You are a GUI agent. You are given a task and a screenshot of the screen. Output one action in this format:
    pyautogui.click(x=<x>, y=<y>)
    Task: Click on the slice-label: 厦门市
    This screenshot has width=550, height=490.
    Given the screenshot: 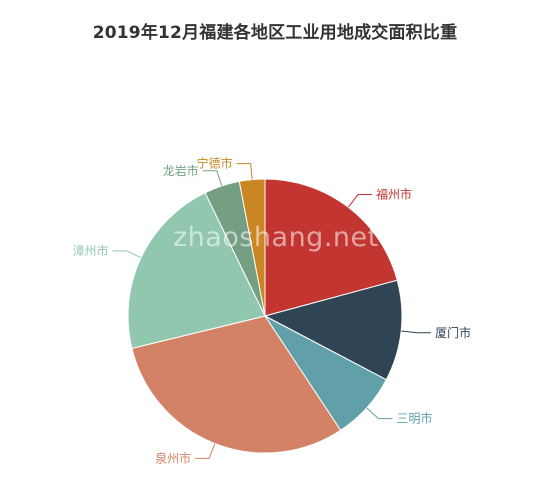 What is the action you would take?
    pyautogui.click(x=453, y=332)
    